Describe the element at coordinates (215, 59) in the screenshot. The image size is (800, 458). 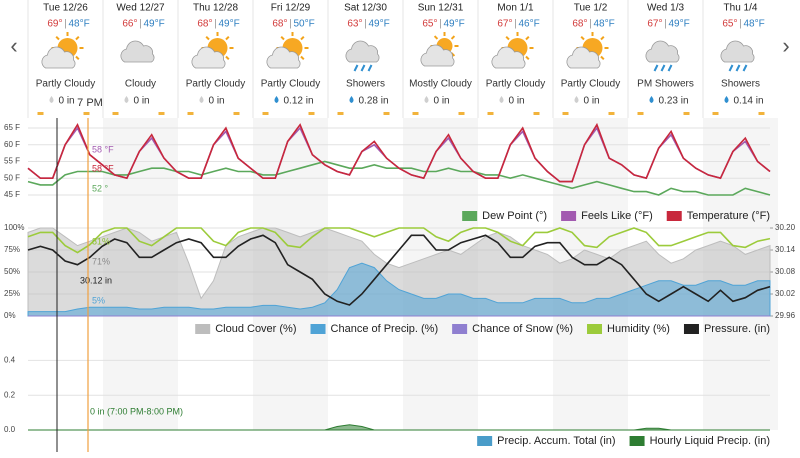
I see `day-card: Thu 12/28 68° | 49°F Partly Cloudy 0 in` at that location.